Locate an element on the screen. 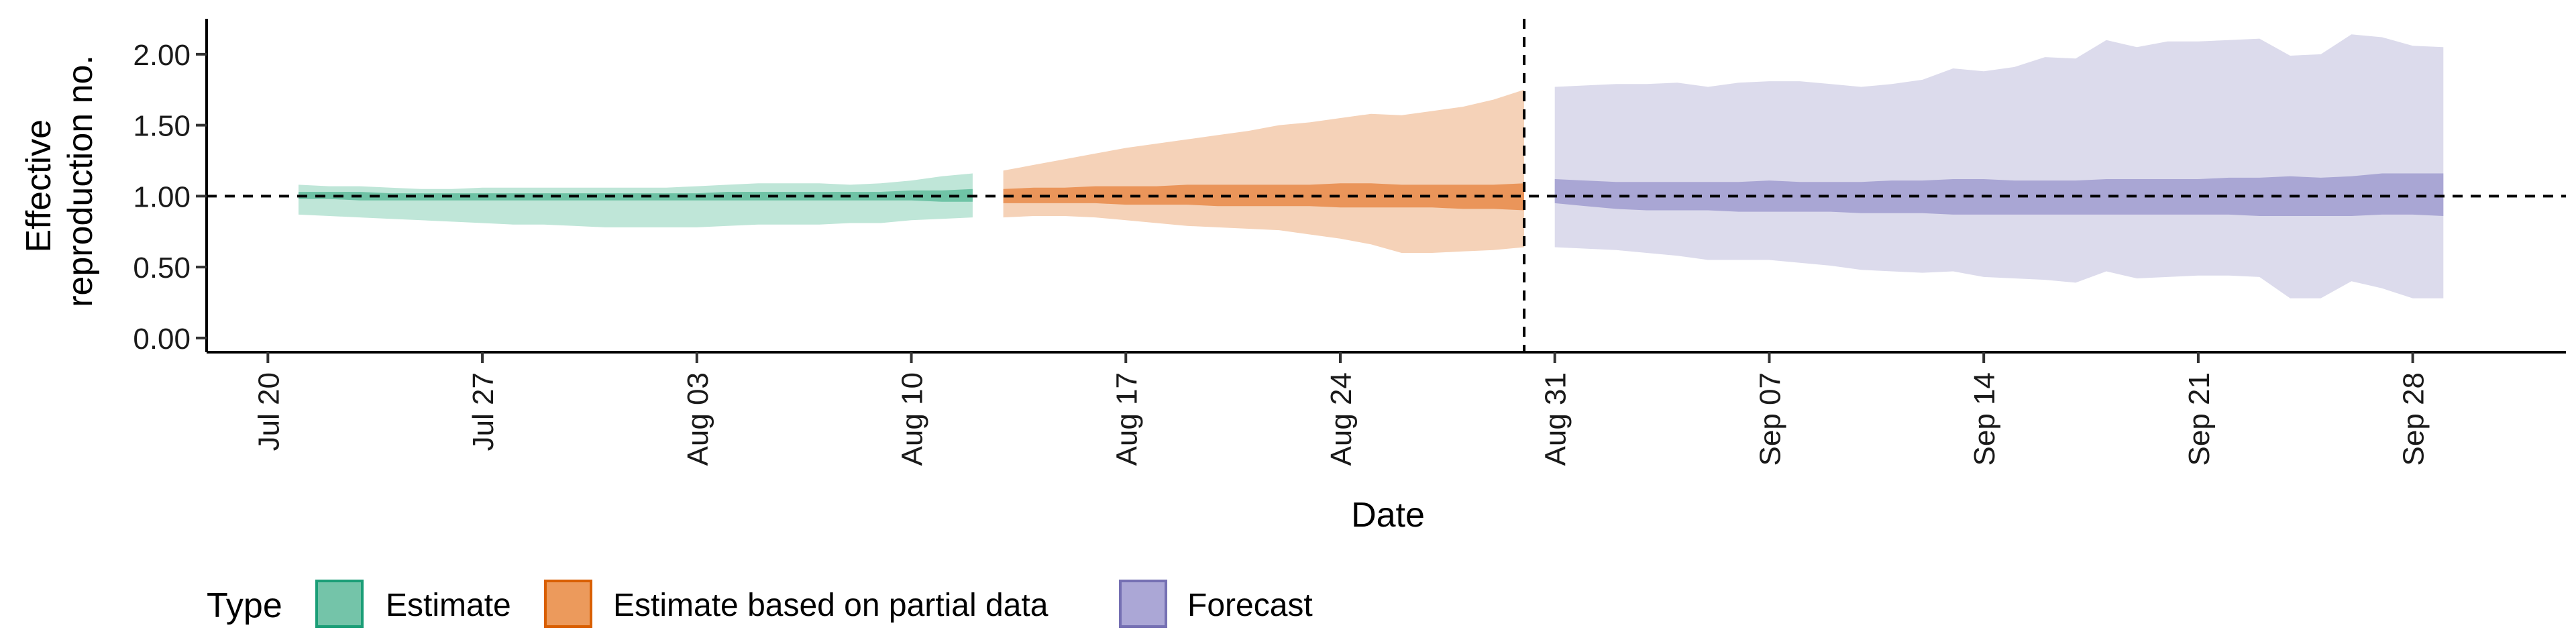 The width and height of the screenshot is (2576, 644). x-tick-label: Aug 03 is located at coordinates (698, 419).